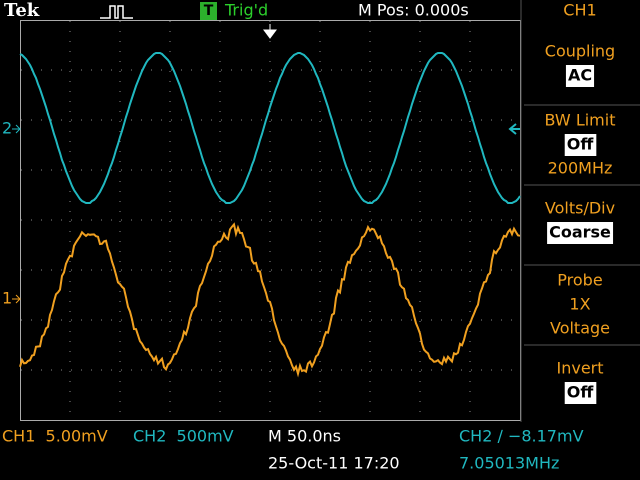 The height and width of the screenshot is (480, 640). I want to click on menu-value: 1X, so click(579, 304).